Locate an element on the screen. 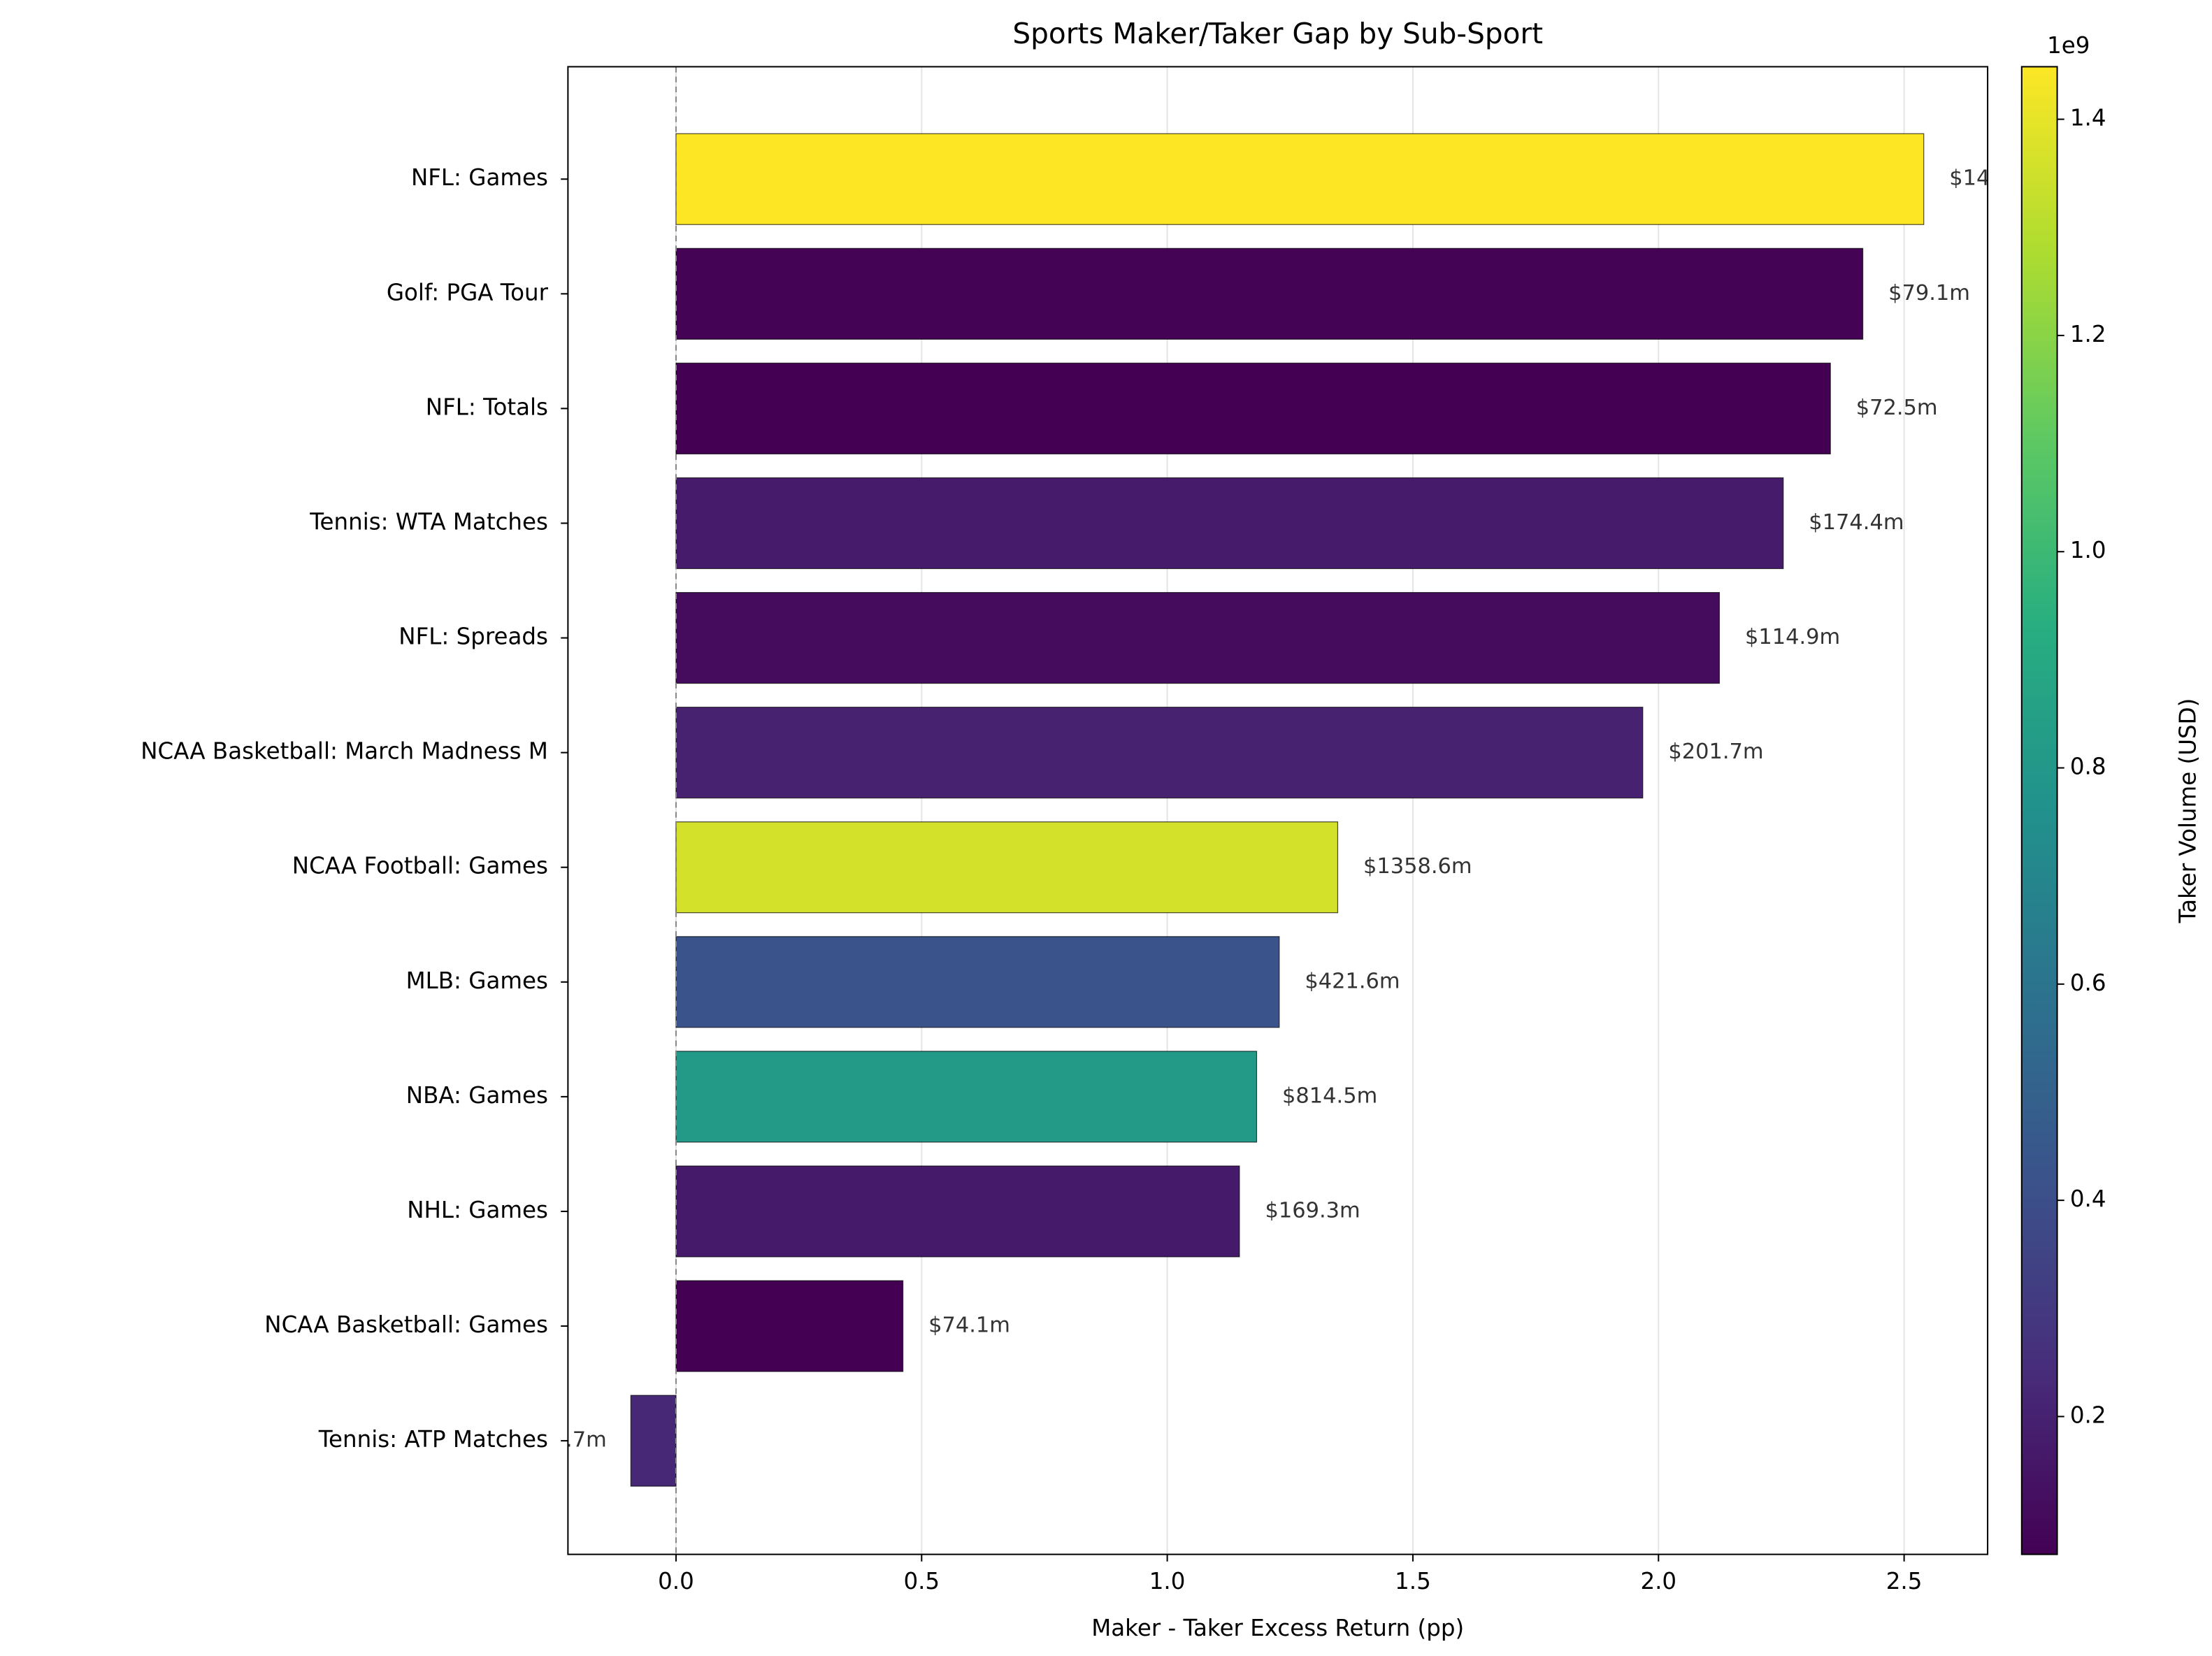 The width and height of the screenshot is (2212, 1656). y-tick-label: NBA: Games is located at coordinates (477, 1095).